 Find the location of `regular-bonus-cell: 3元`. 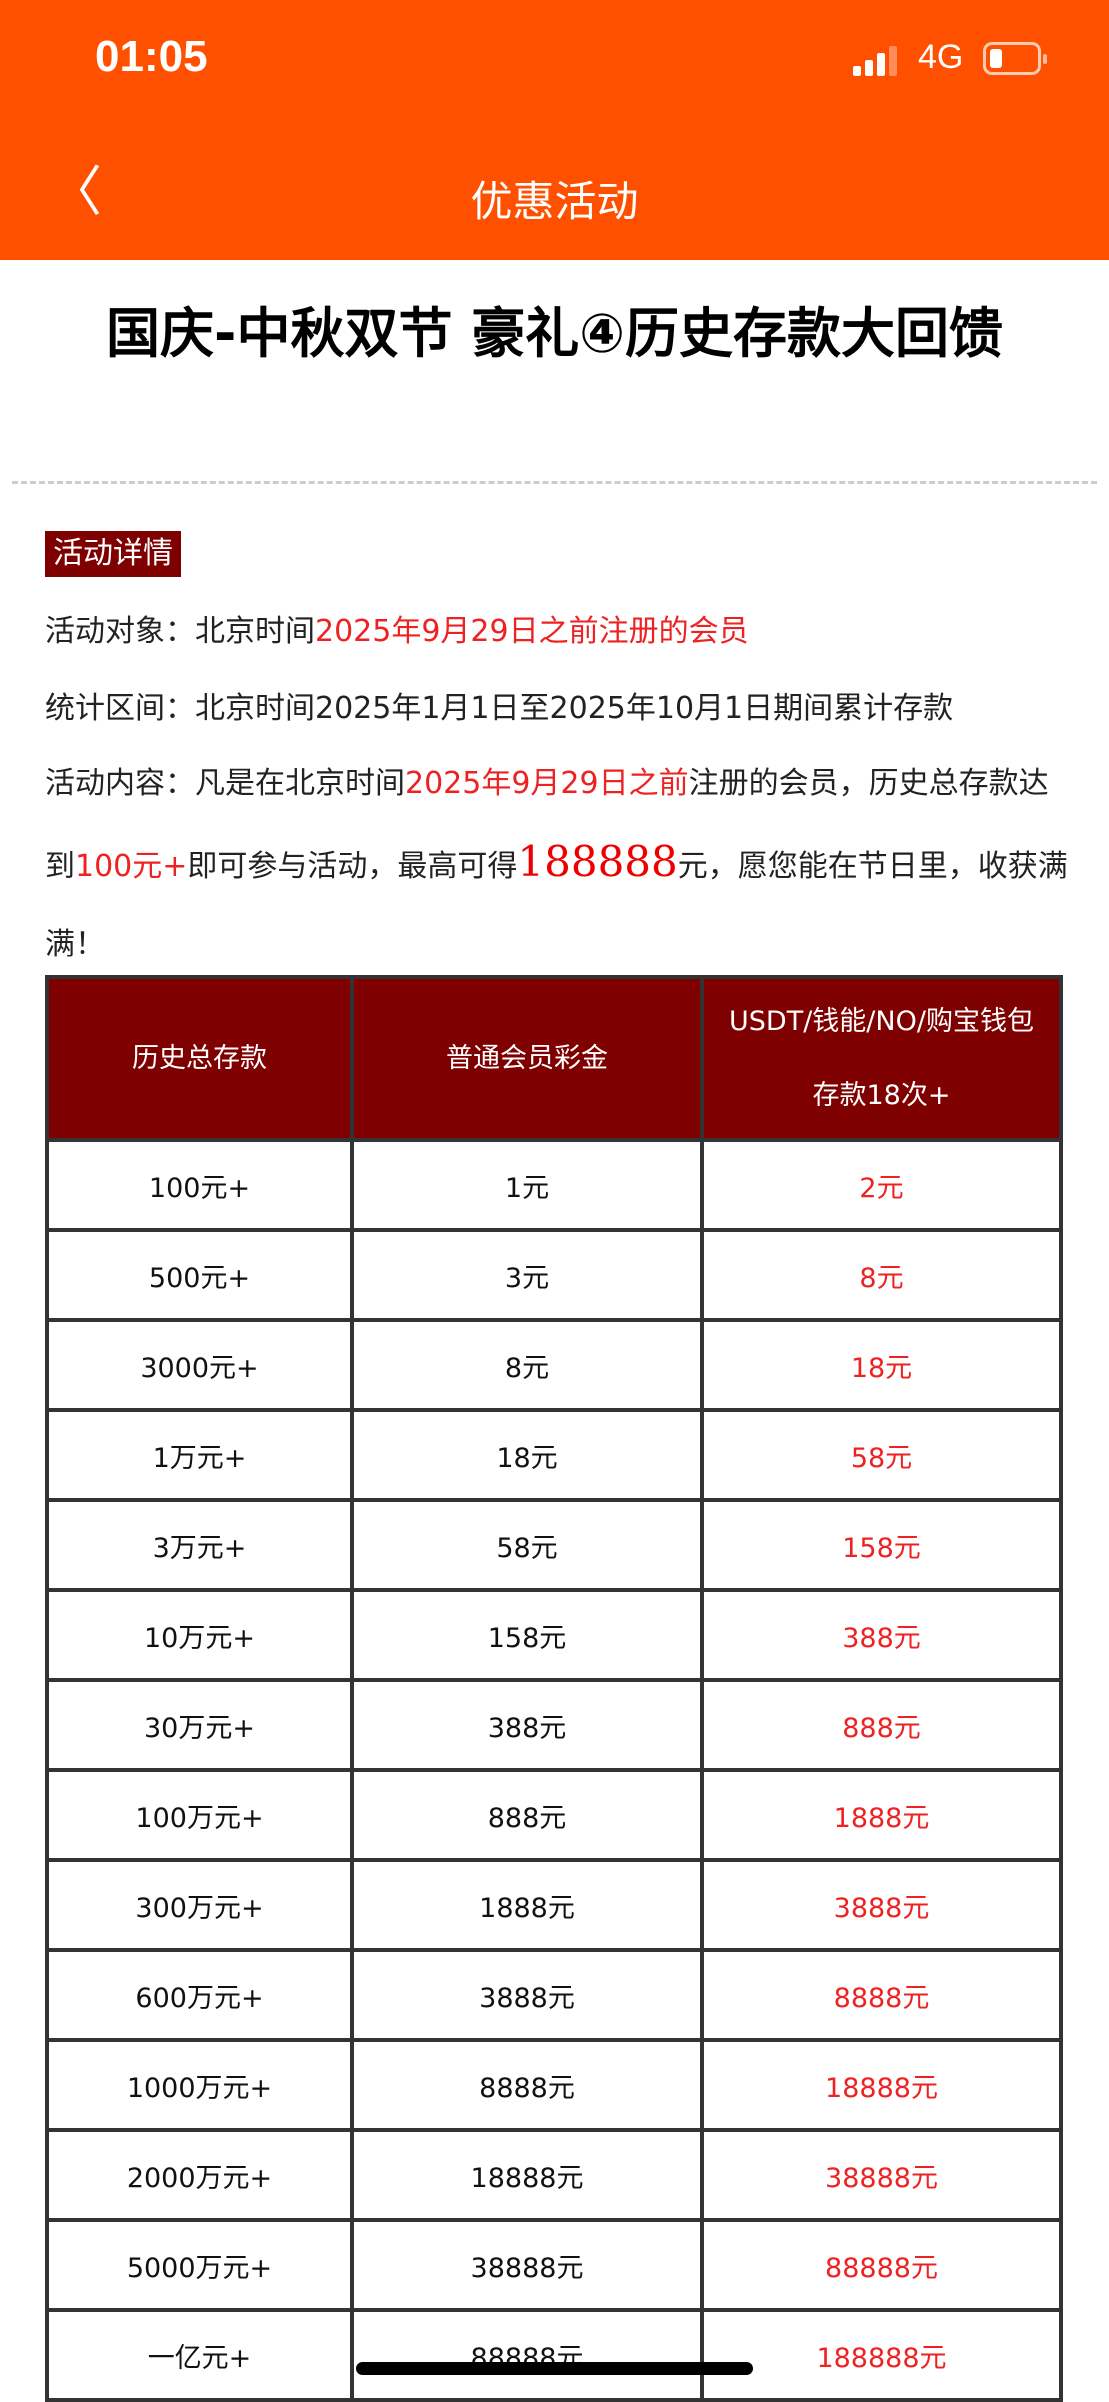

regular-bonus-cell: 3元 is located at coordinates (527, 1275).